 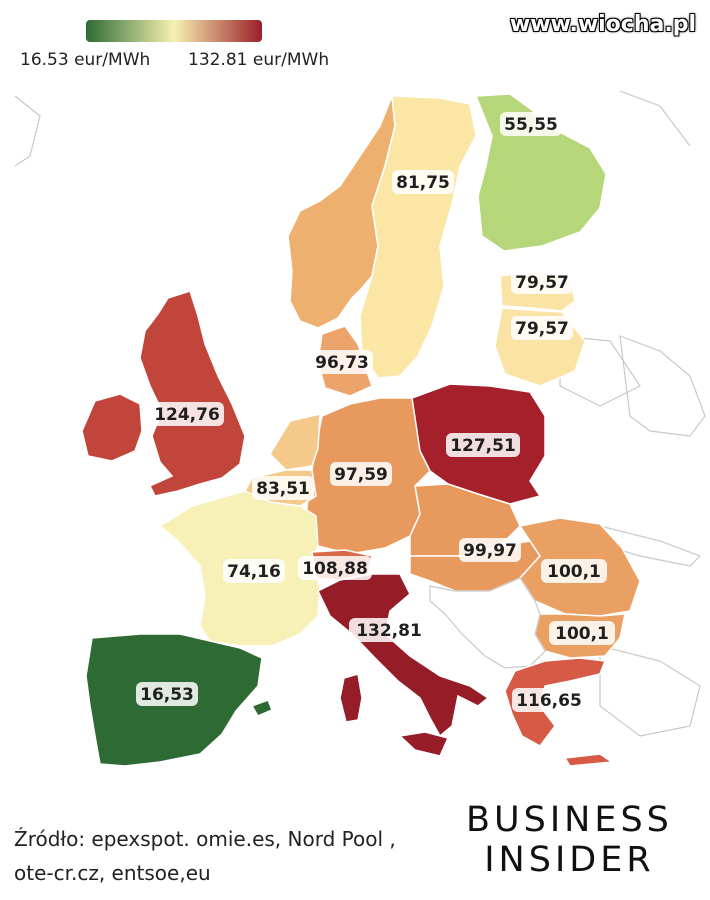 I want to click on label-germany: 97,59, so click(x=361, y=474).